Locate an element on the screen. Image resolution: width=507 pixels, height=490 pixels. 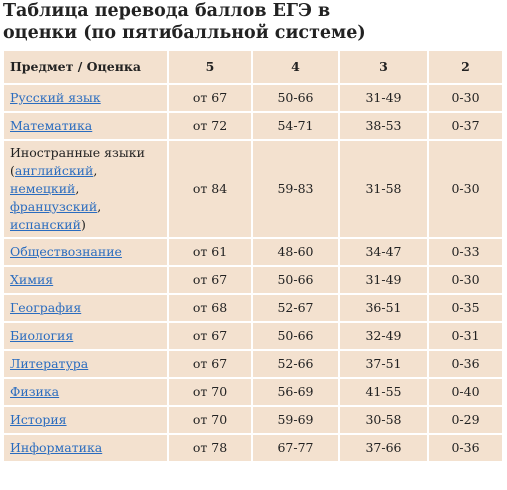
subject-cell: История is located at coordinates (85, 420).